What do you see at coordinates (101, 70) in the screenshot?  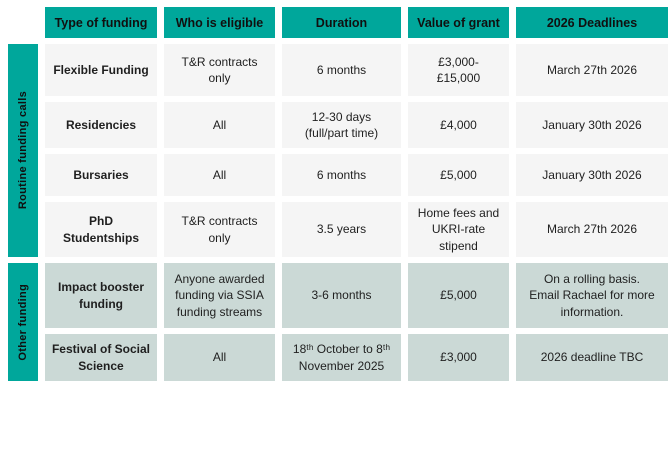 I see `cell-type: Flexible Funding` at bounding box center [101, 70].